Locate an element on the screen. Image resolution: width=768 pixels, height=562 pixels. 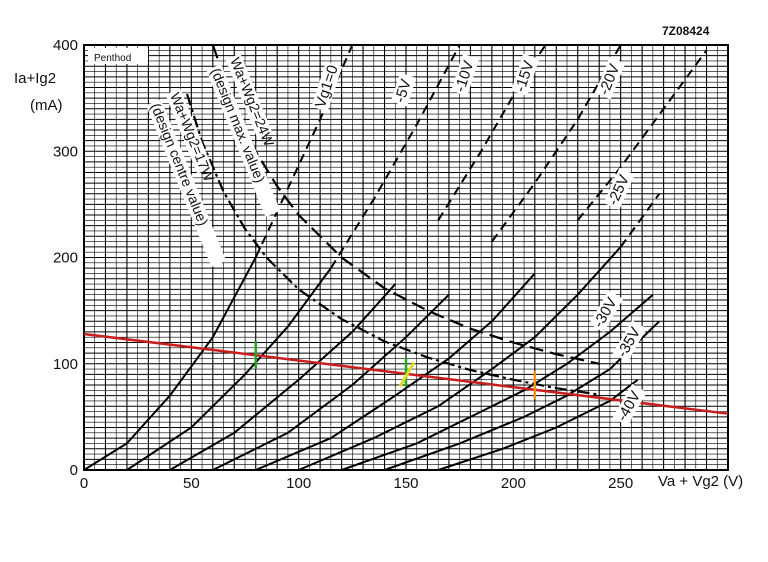
label-minus-25v-group: -25V is located at coordinates (619, 188).